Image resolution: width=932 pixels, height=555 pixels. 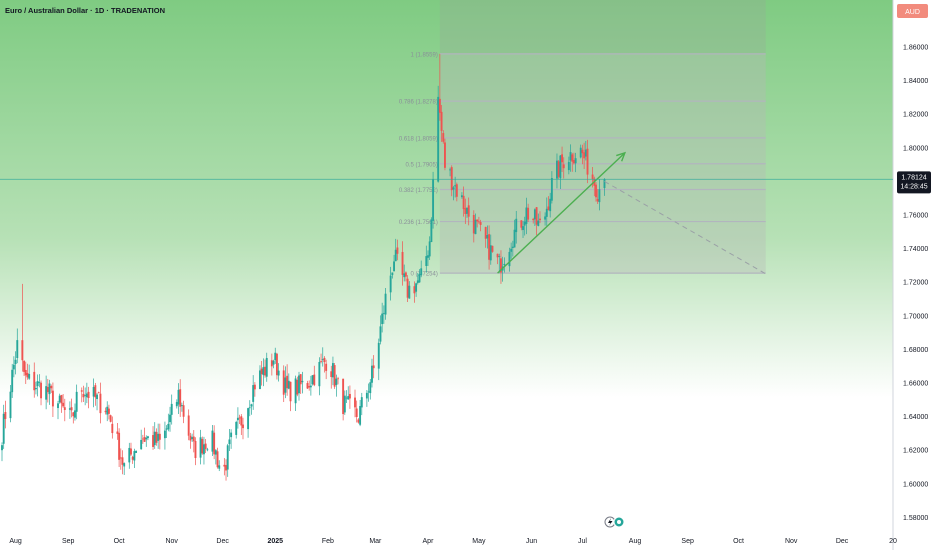 I want to click on projection-line, so click(x=685, y=227).